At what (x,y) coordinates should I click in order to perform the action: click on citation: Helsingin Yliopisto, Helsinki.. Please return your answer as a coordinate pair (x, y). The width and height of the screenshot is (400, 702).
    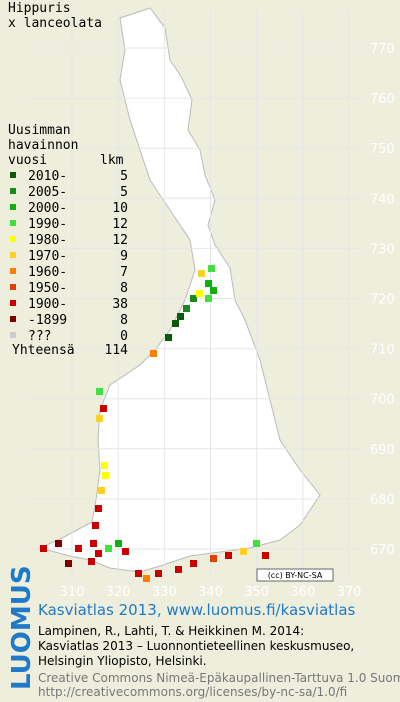
    Looking at the image, I should click on (122, 661).